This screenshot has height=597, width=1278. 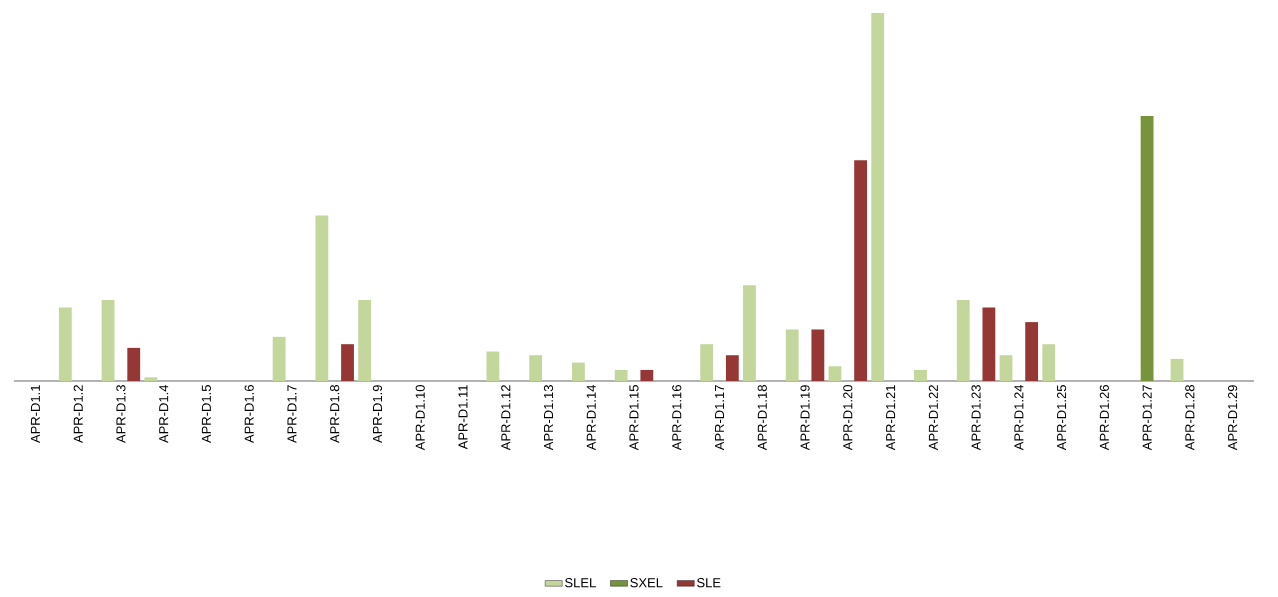 I want to click on x-tick-label: APR-D1.1, so click(x=35, y=414).